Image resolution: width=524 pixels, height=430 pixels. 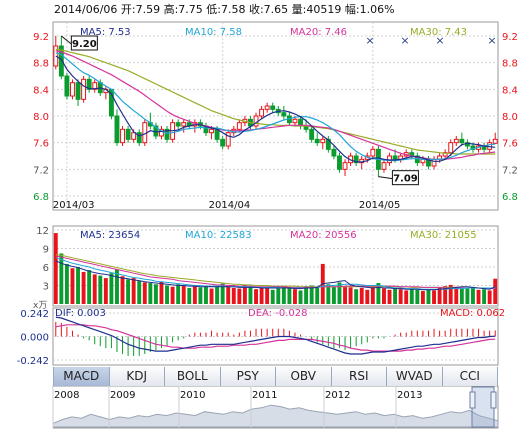 I want to click on price-legend-item: MA10: 7.58, so click(x=213, y=32).